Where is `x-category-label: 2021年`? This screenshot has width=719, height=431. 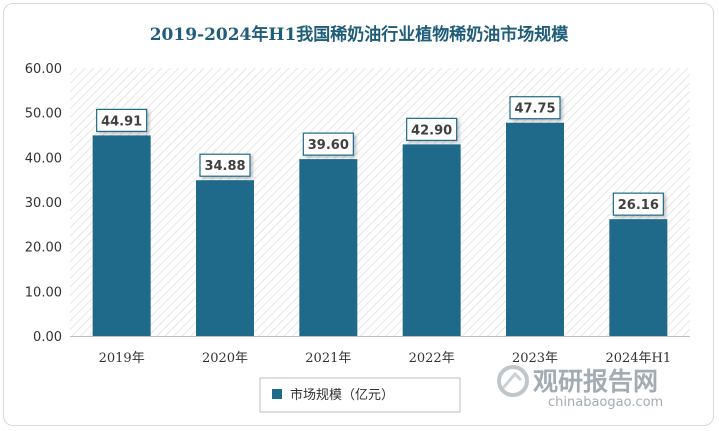
x-category-label: 2021年 is located at coordinates (328, 358).